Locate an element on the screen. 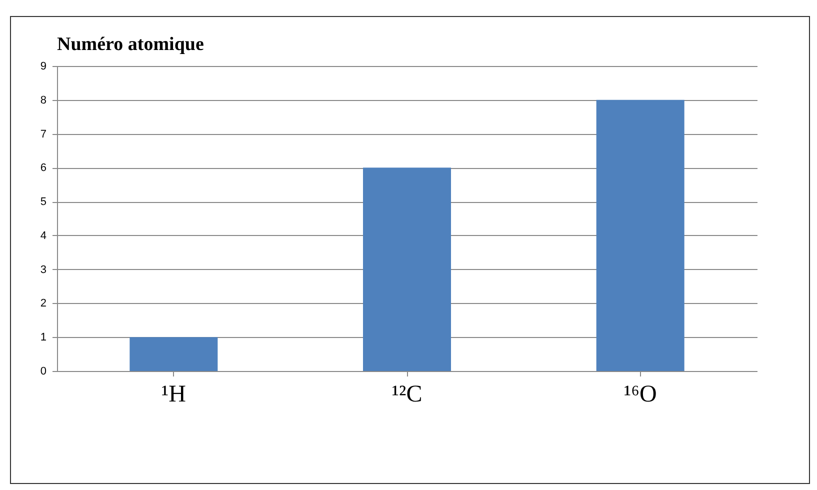  x-tick-label: ¹⁶O is located at coordinates (640, 395).